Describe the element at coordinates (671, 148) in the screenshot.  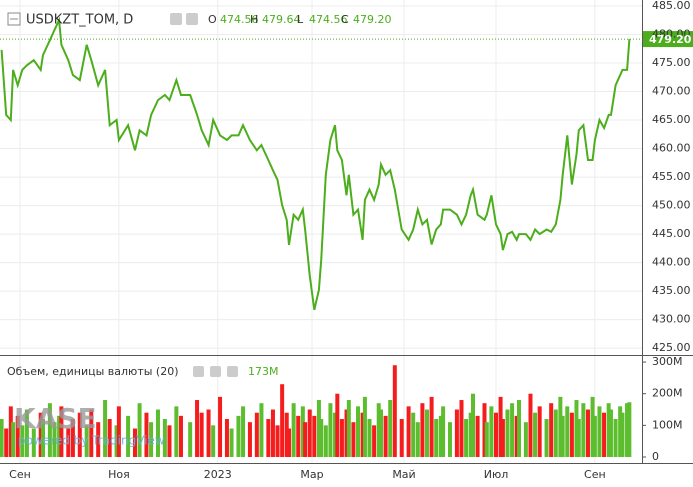
I see `y-tick-label: 460.00` at that location.